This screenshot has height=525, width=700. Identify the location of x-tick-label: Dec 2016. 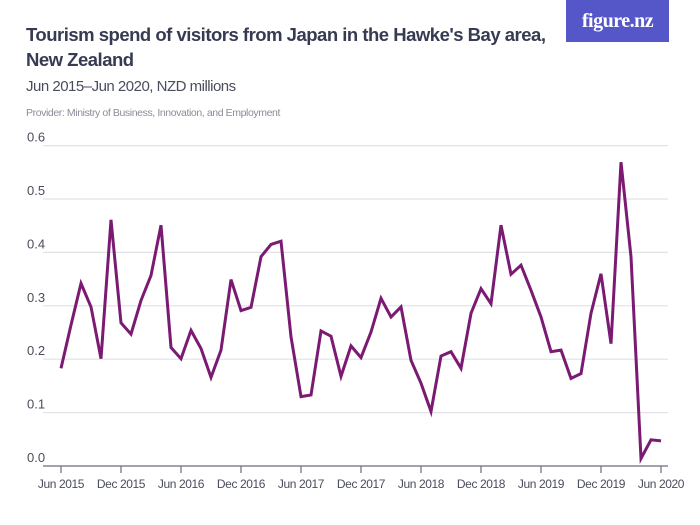
(241, 484).